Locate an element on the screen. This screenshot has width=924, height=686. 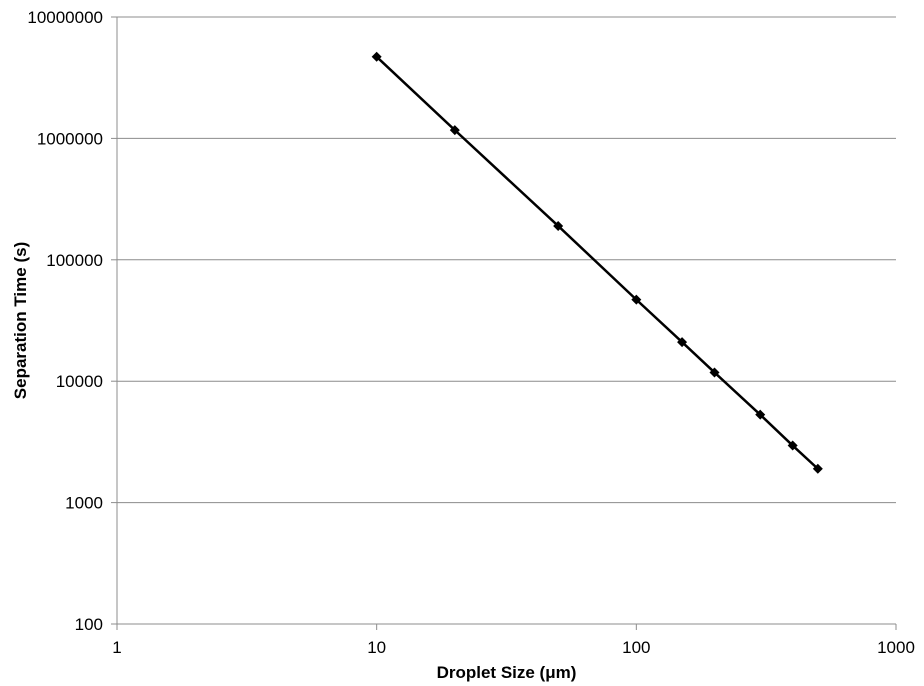
y-tick-label: 1000000 is located at coordinates (70, 138).